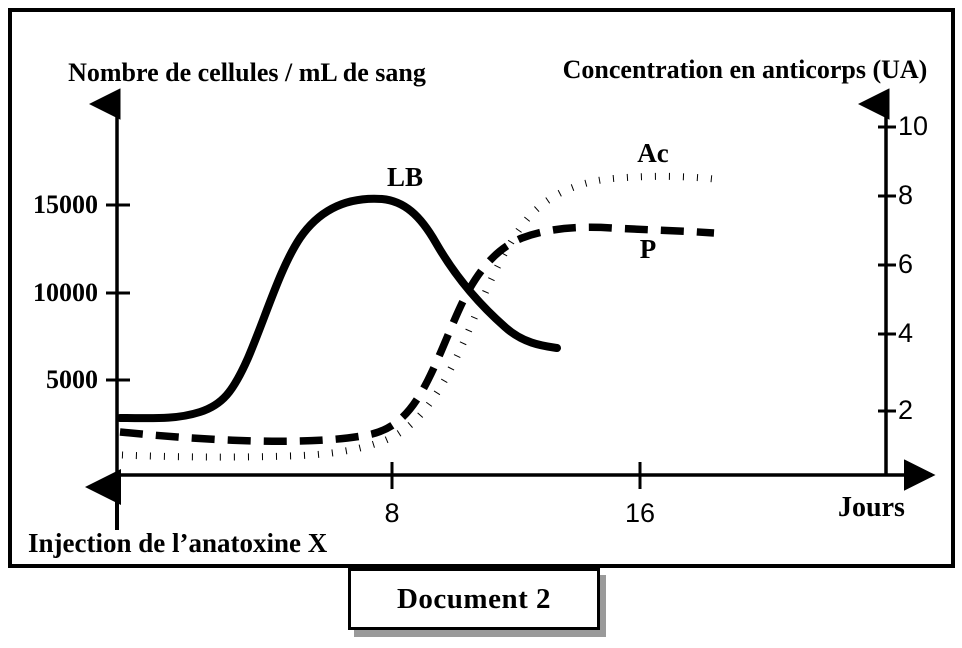  I want to click on ytick-label-10000: 10000, so click(65, 292).